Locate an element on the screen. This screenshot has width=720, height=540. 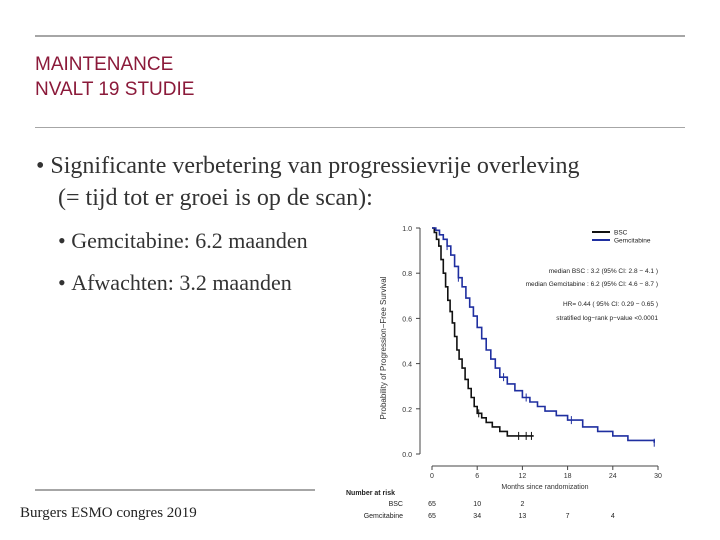
bullet-2-text: Gemcitabine: 6.2 maanden is located at coordinates (189, 240).